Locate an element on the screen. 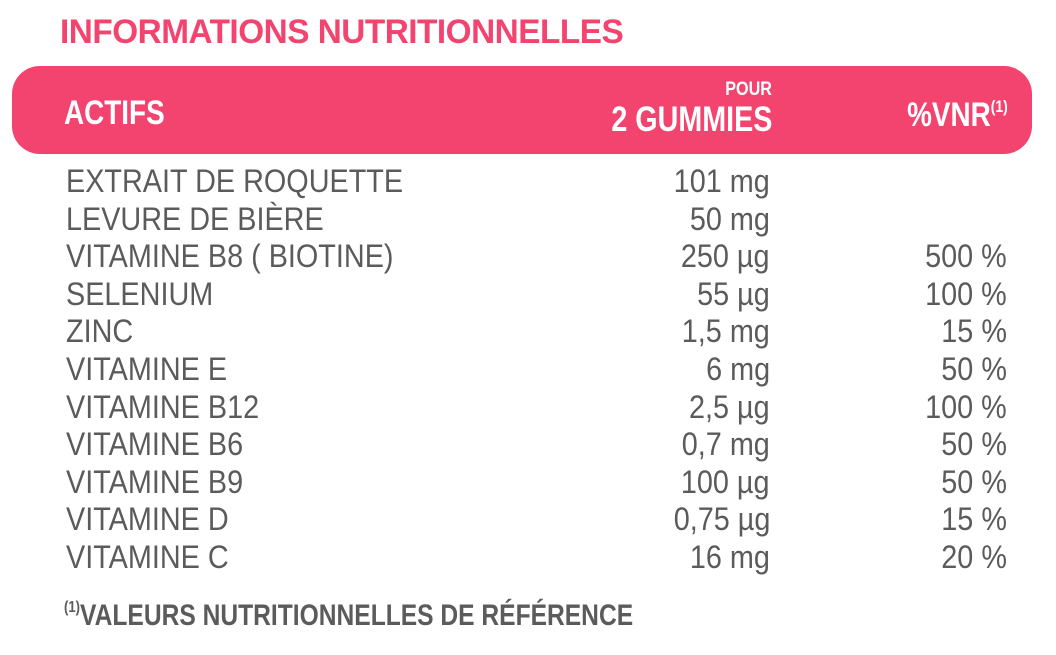 Image resolution: width=1056 pixels, height=655 pixels. table-row: EXTRAIT DE ROQUETTE 101 mg is located at coordinates (528, 182).